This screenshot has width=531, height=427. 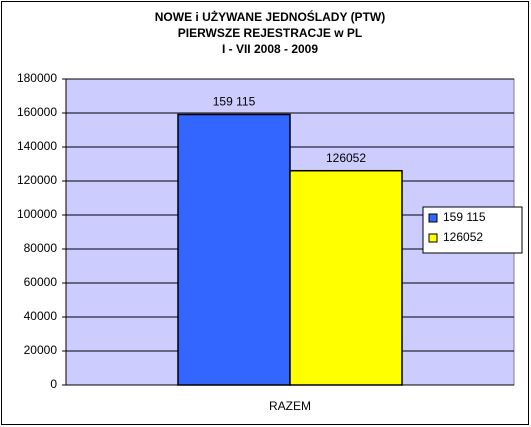 I want to click on data-label: 126052, so click(x=346, y=158).